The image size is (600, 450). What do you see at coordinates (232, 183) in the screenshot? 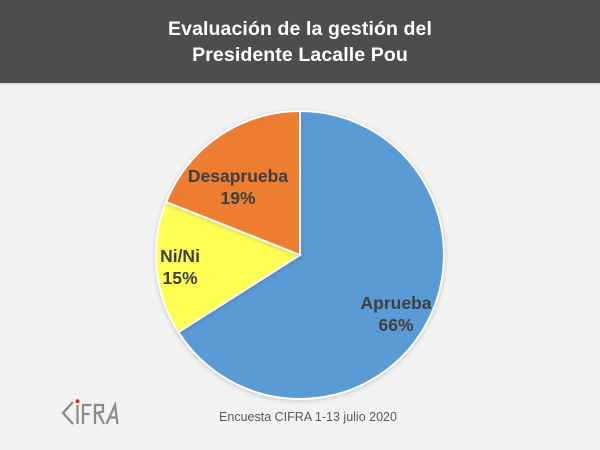
I see `pie-slice-desaprueba` at bounding box center [232, 183].